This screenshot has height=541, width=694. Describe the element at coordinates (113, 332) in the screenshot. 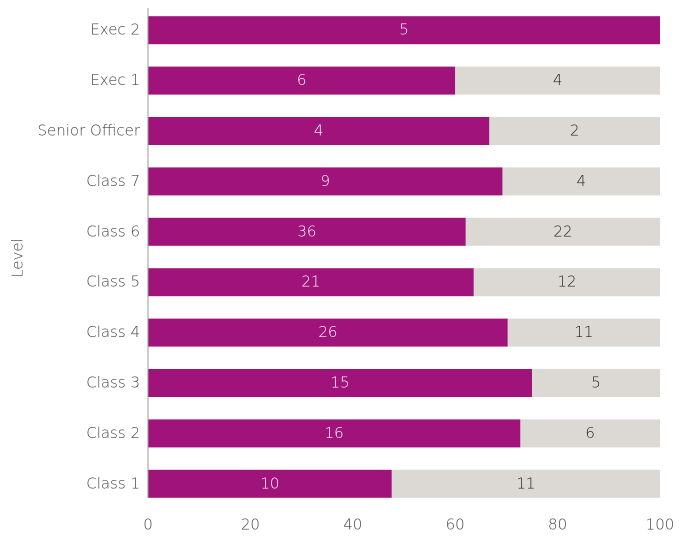

I see `y-tick-label: Class 4` at that location.